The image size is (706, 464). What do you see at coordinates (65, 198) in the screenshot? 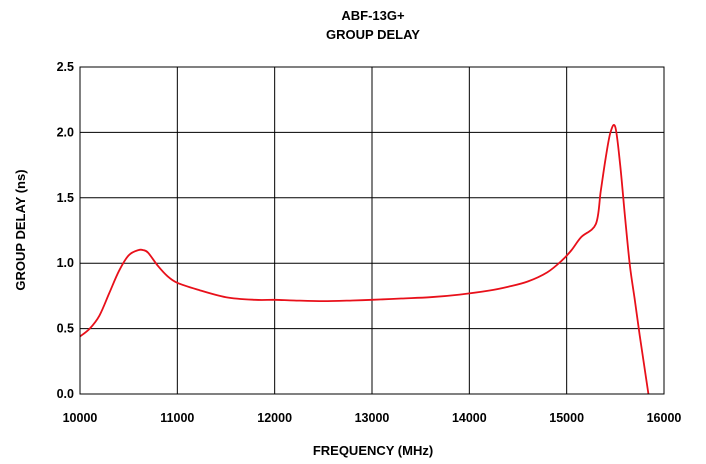
I see `y-tick-label: 1.5` at bounding box center [65, 198].